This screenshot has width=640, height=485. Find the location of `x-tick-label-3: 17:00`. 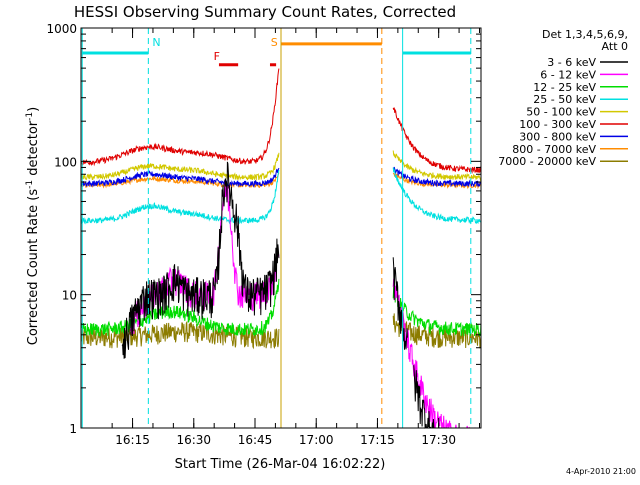

x-tick-label-3: 17:00 is located at coordinates (316, 440).